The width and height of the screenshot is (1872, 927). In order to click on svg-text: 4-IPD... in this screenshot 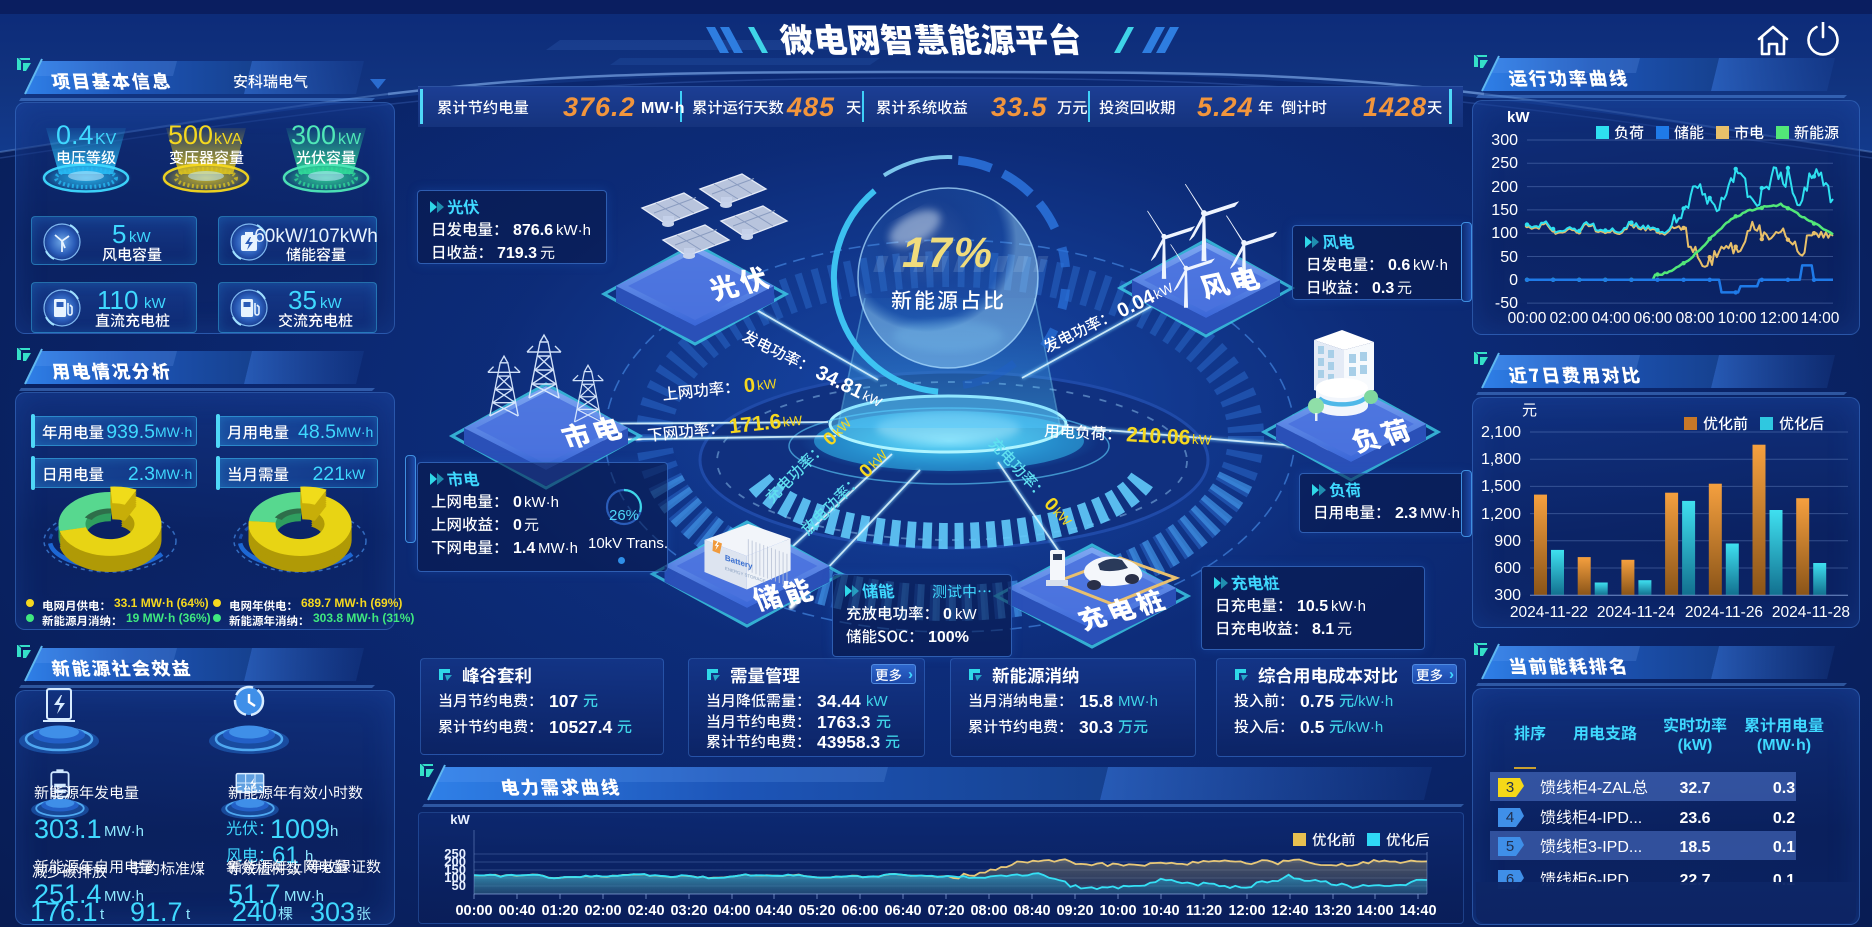, I will do `click(1615, 818)`.